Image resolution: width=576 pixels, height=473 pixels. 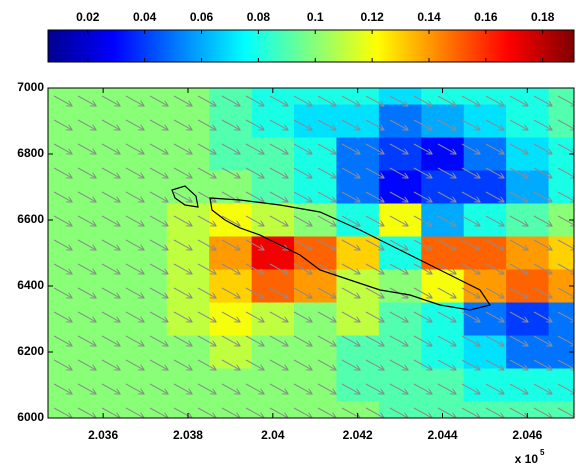 What do you see at coordinates (429, 17) in the screenshot?
I see `colorbar-tick-label: 0.14` at bounding box center [429, 17].